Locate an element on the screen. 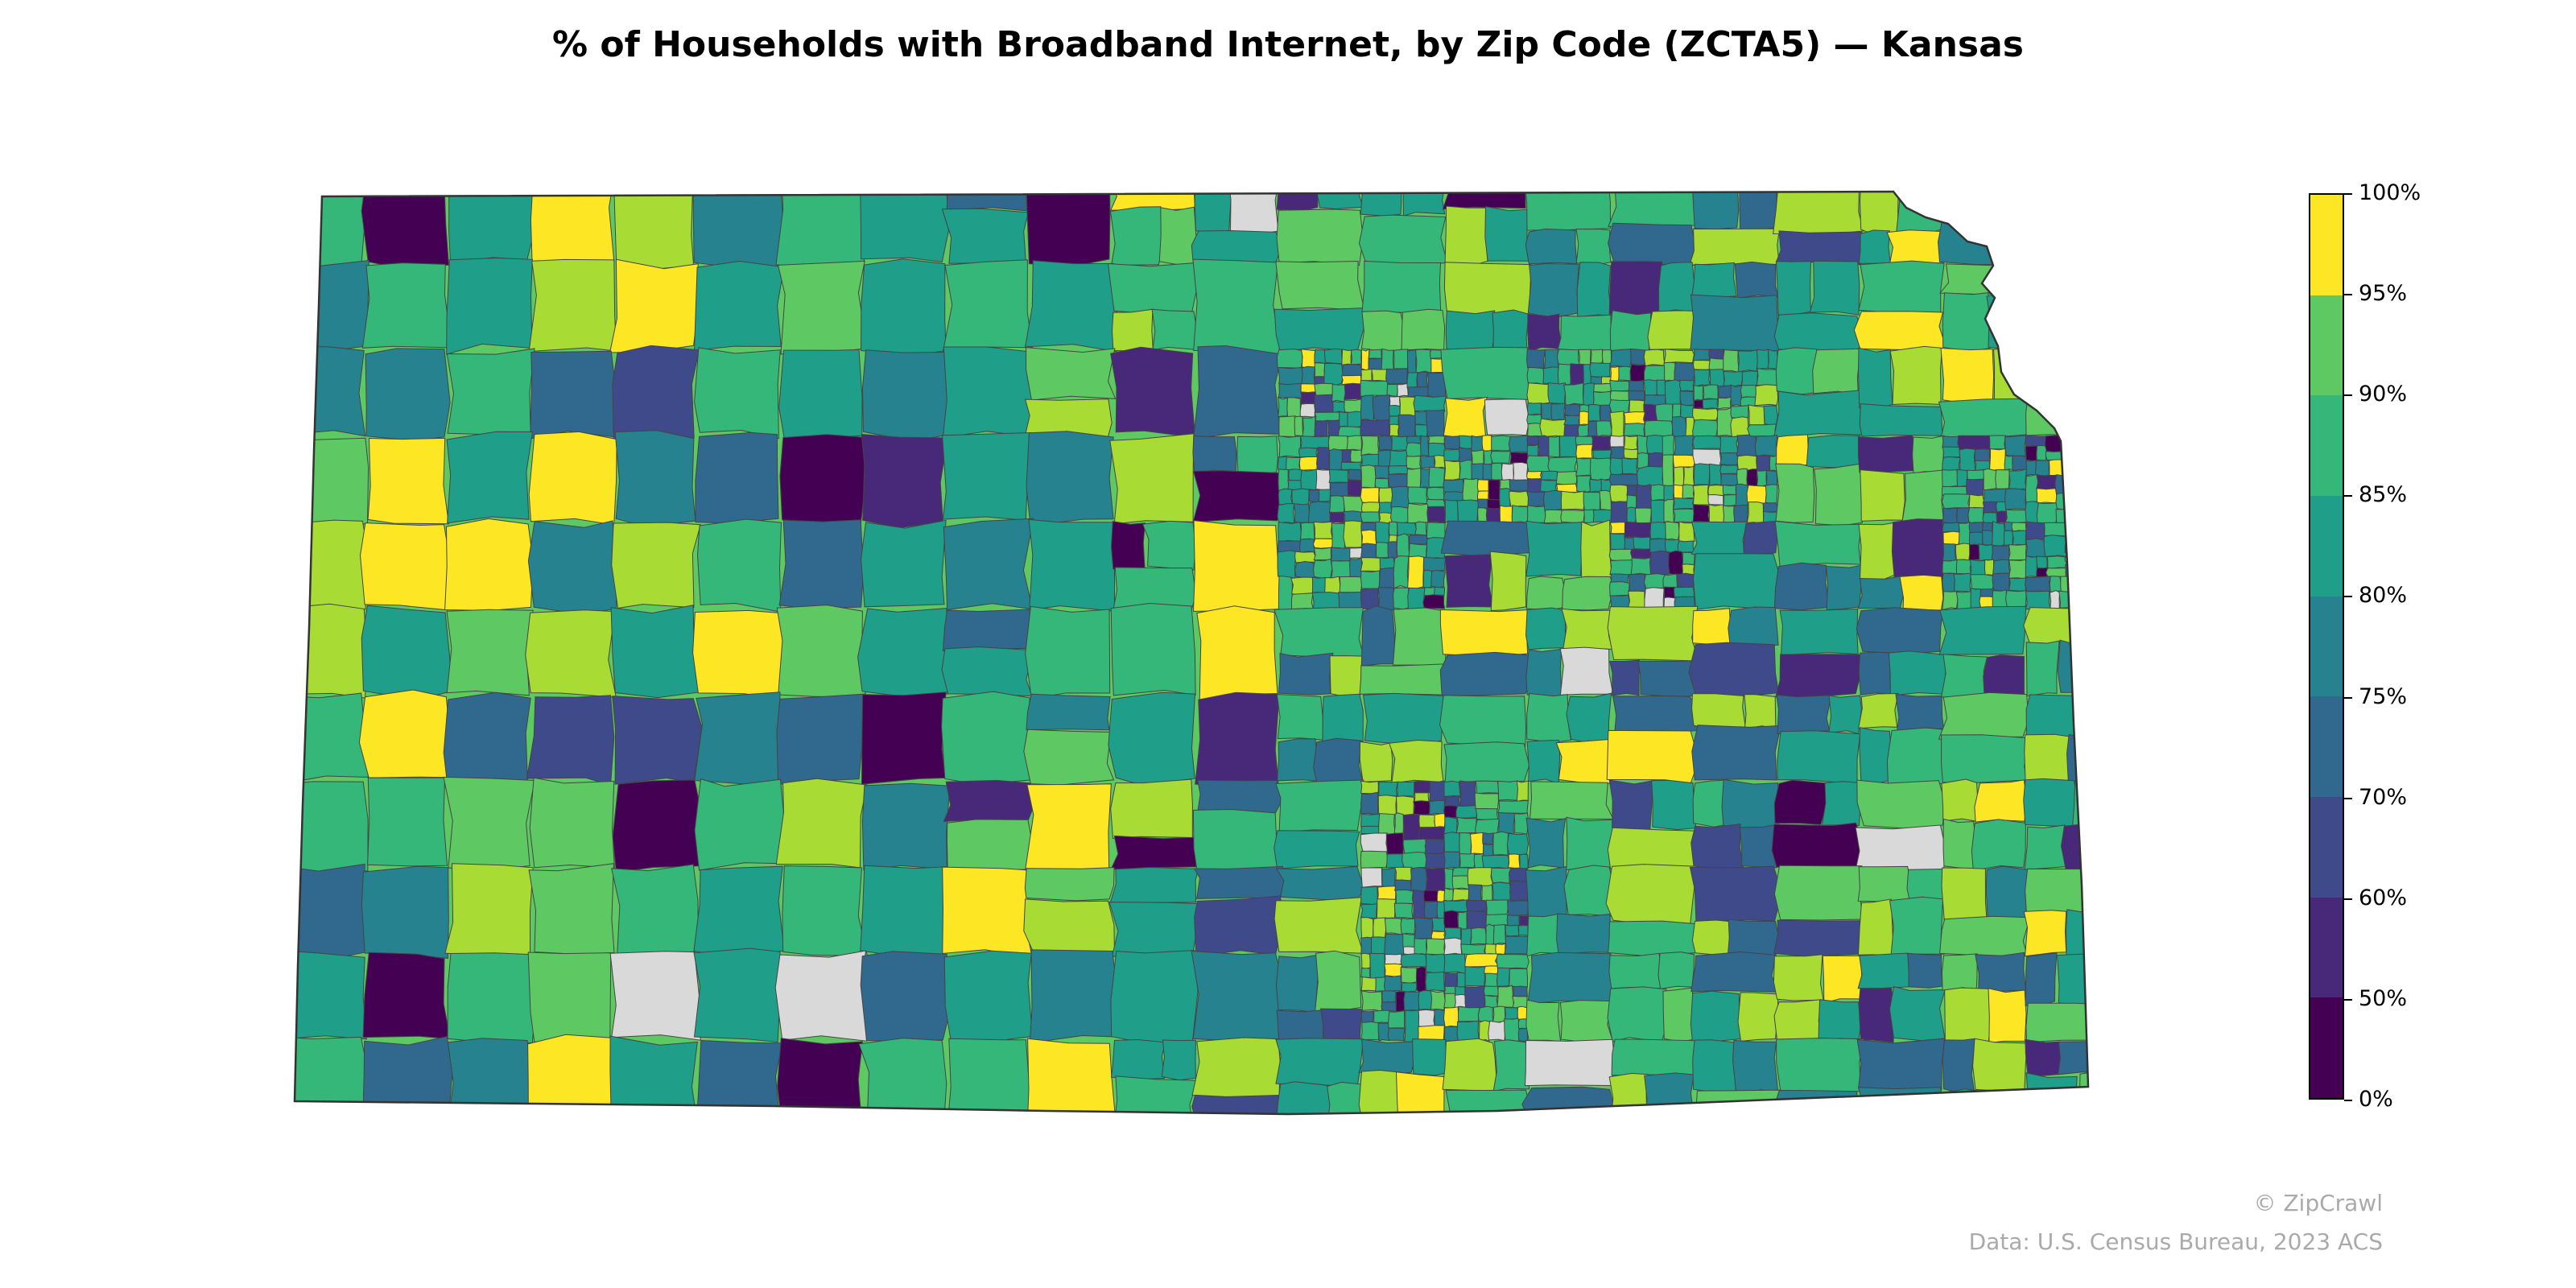 This screenshot has width=2576, height=1288. watermark-text: © ZipCrawl is located at coordinates (2318, 1203).